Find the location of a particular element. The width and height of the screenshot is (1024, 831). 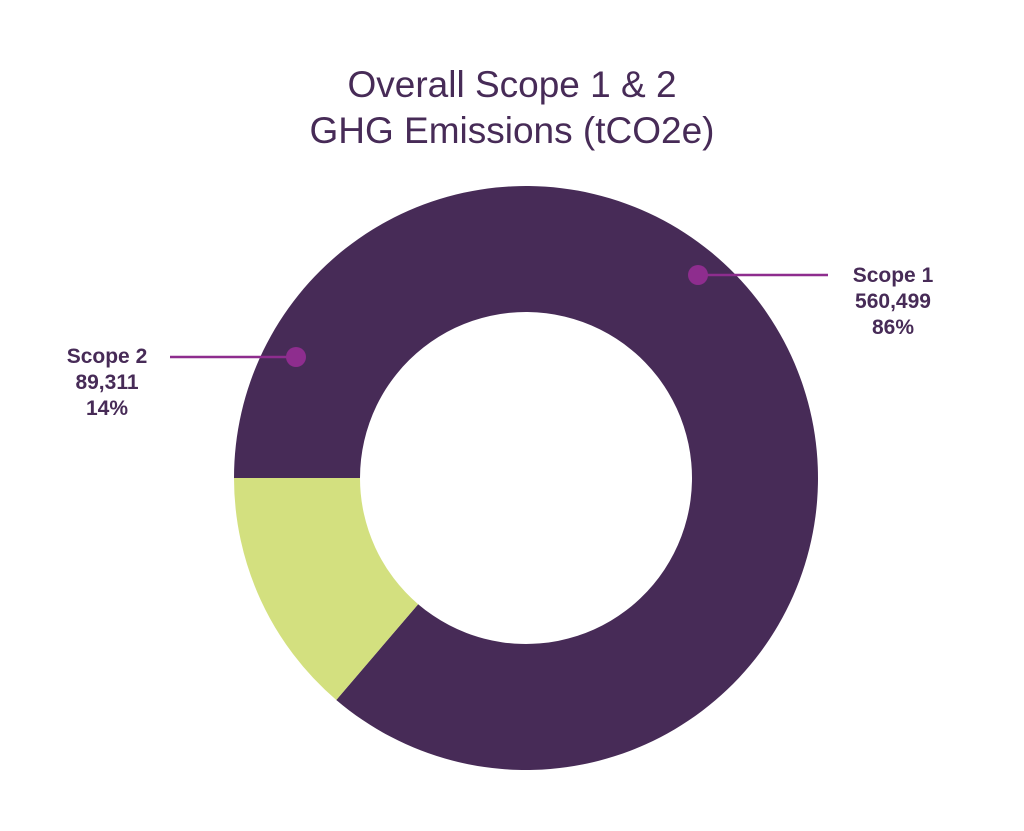

slice-label-scope-2: Scope 2 is located at coordinates (107, 356).